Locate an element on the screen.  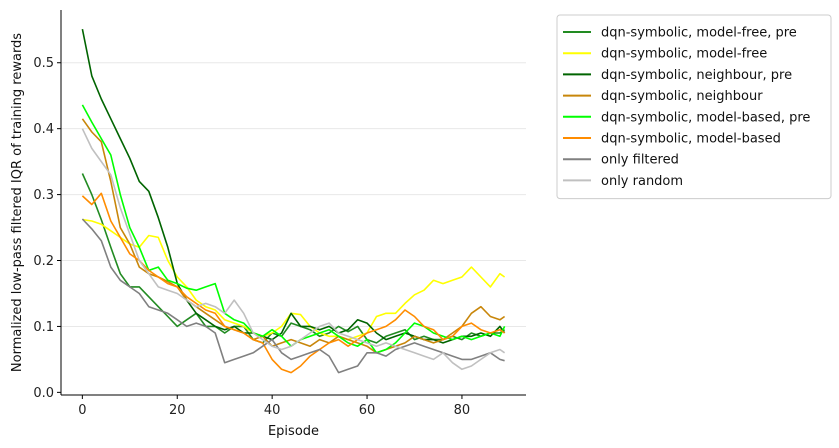
x-axis-ticks: 0 20 40 60 80 is located at coordinates (274, 406).